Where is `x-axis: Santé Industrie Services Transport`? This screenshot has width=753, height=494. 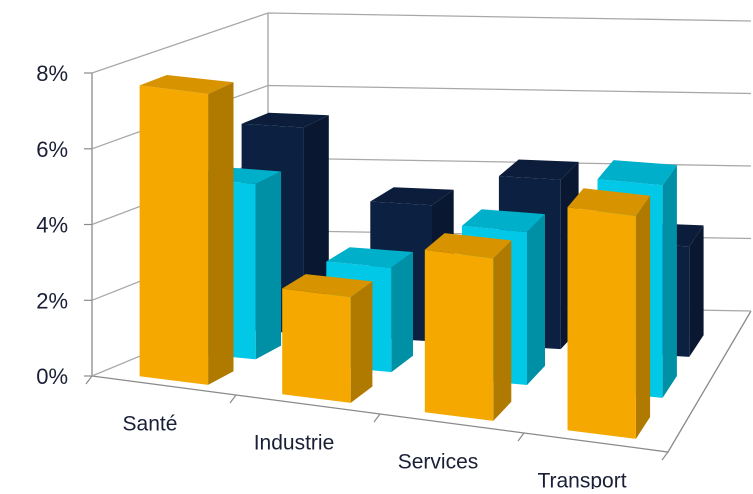 x-axis: Santé Industrie Services Transport is located at coordinates (375, 453).